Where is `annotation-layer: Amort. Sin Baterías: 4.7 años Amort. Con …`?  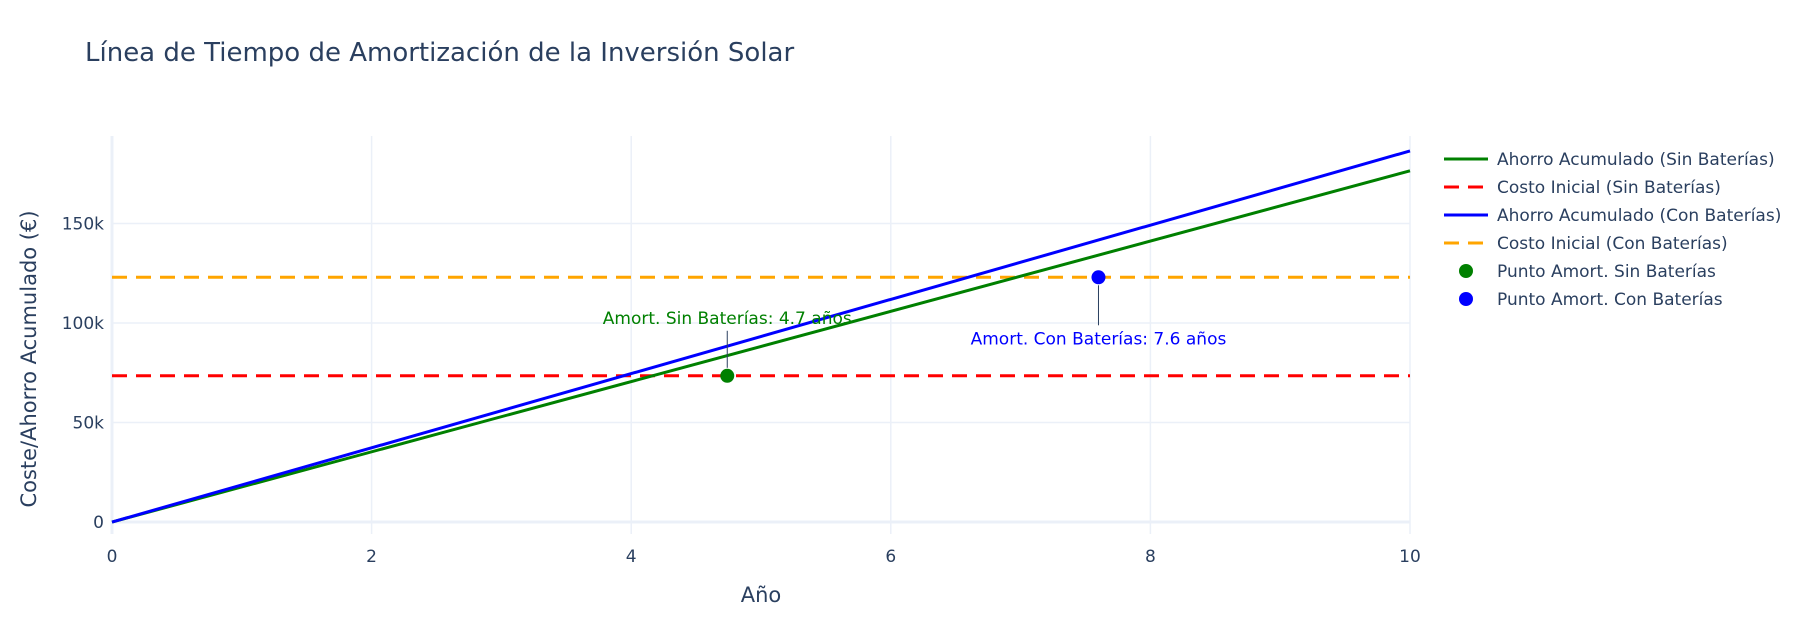
annotation-layer: Amort. Sin Baterías: 4.7 años Amort. Con … is located at coordinates (915, 326).